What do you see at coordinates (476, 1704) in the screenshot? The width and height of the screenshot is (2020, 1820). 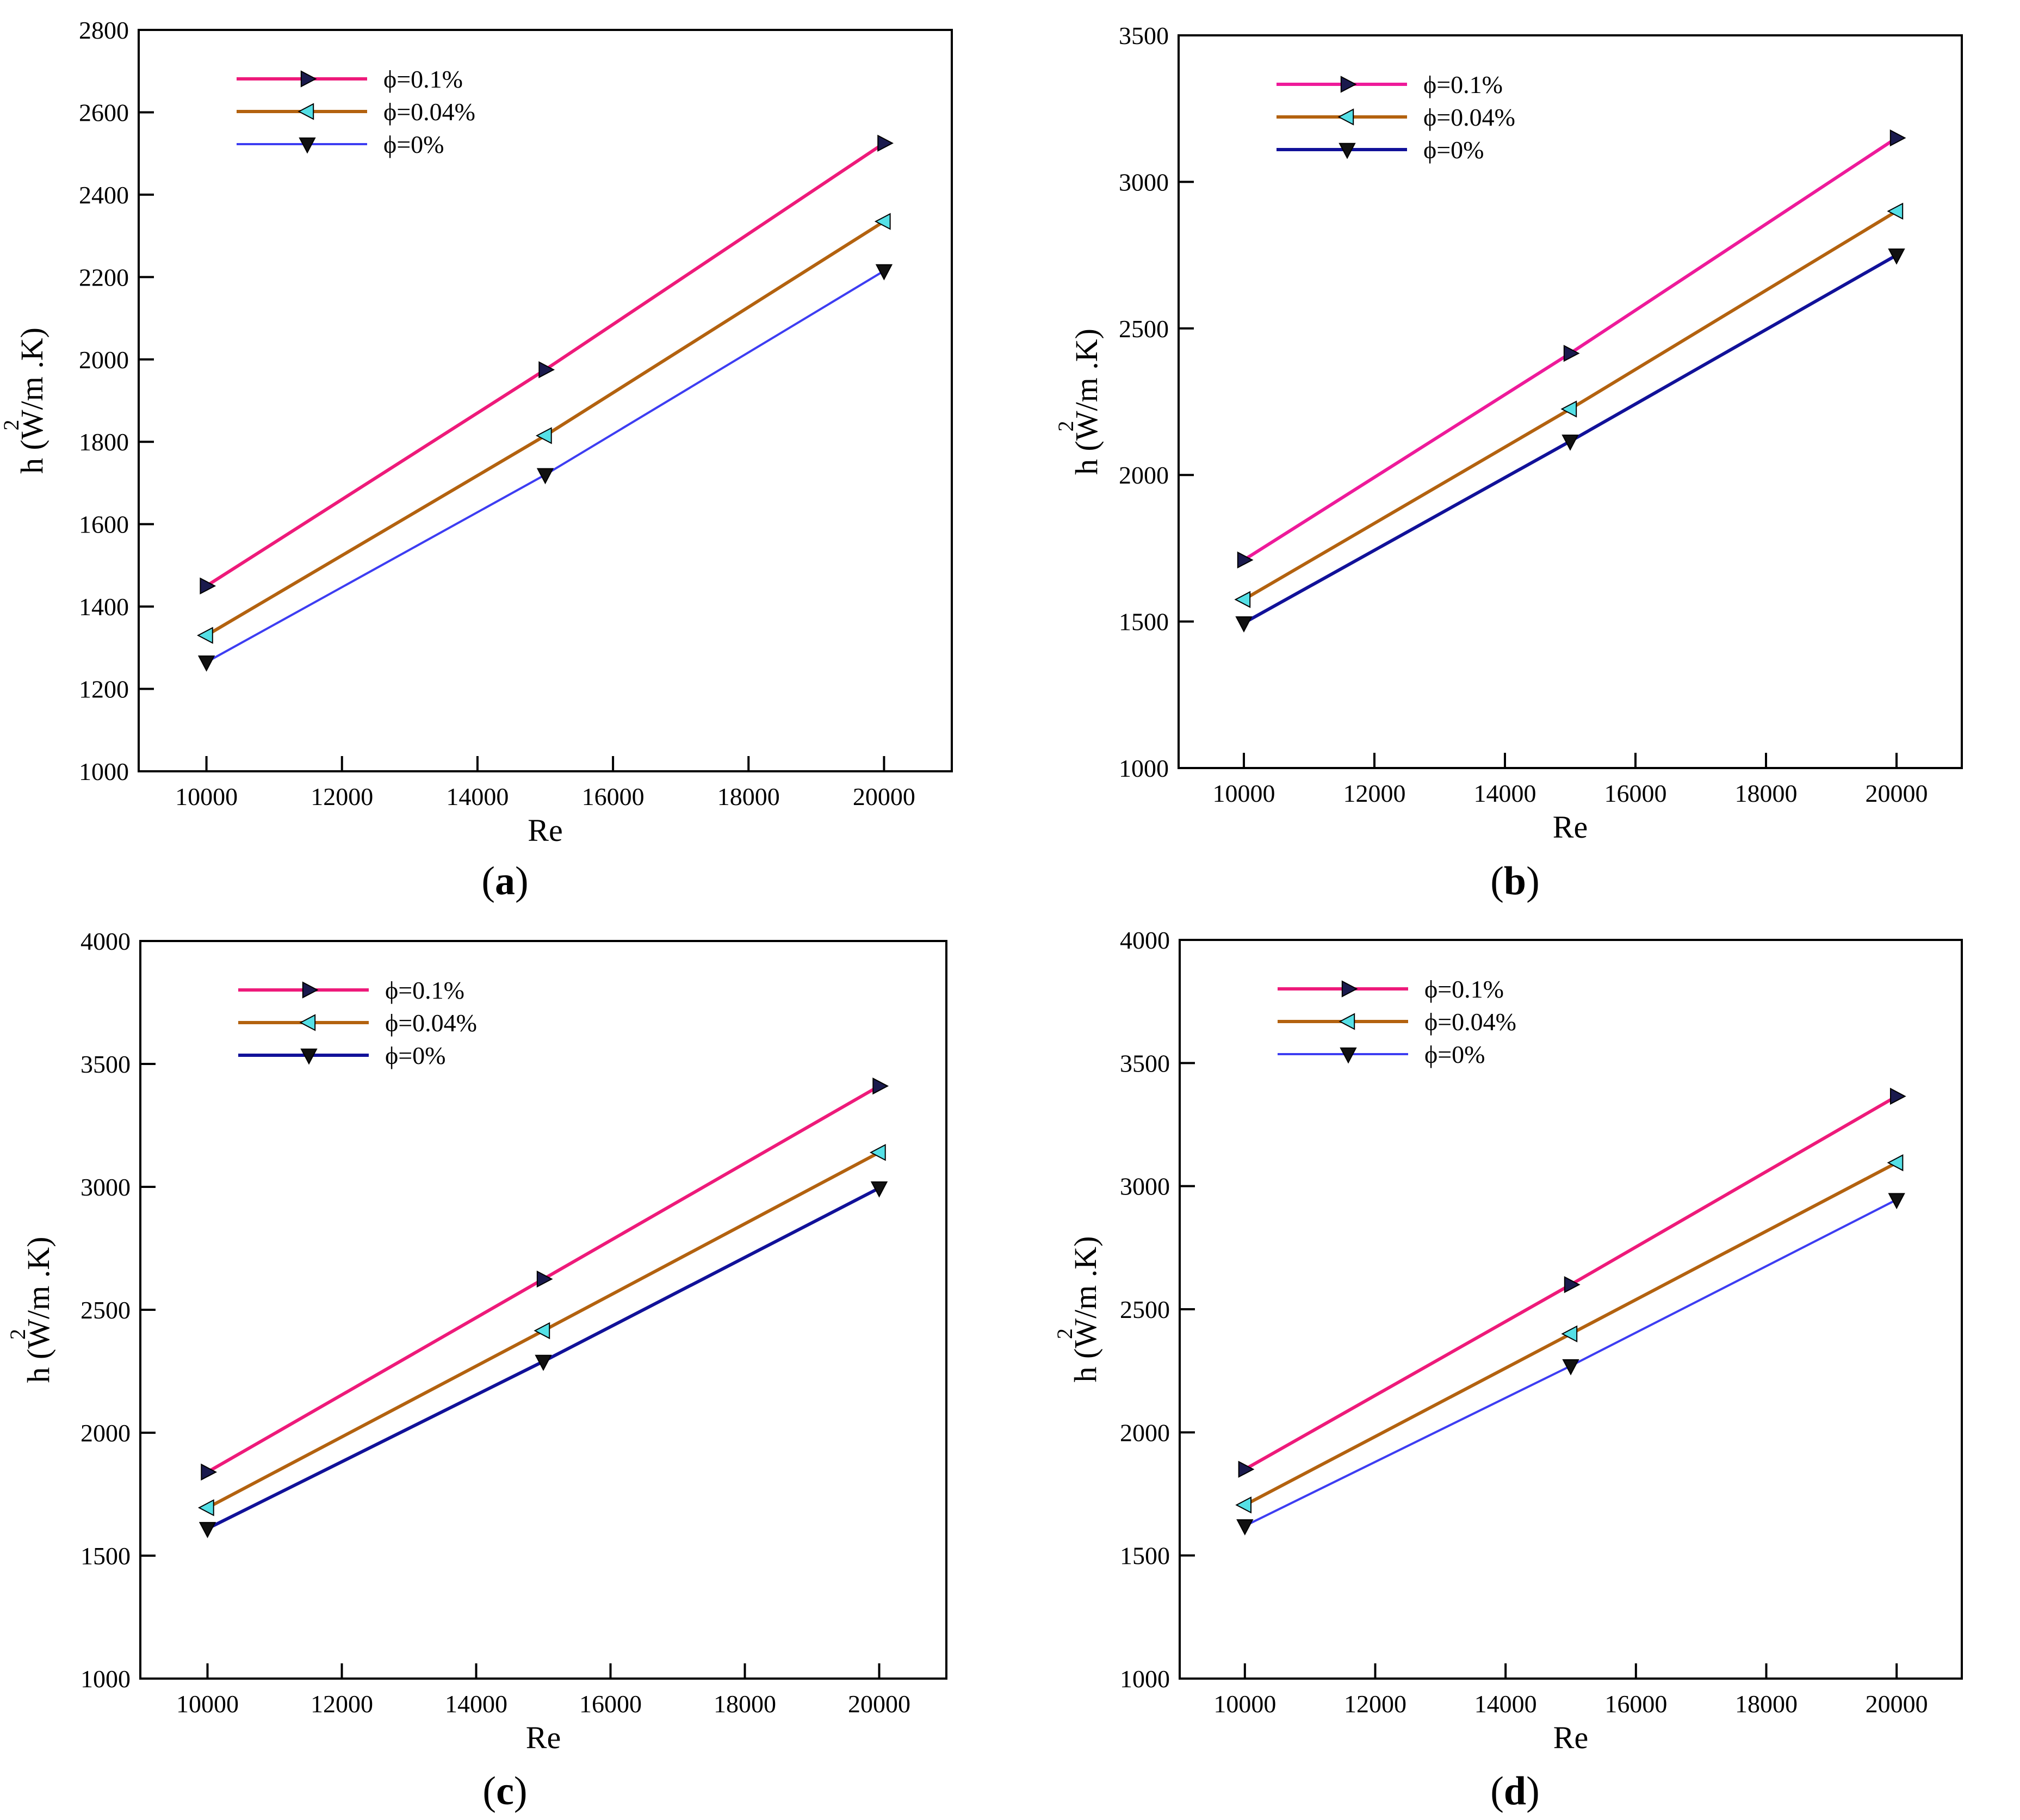 I see `x-tick-label-c-14000: 14000` at bounding box center [476, 1704].